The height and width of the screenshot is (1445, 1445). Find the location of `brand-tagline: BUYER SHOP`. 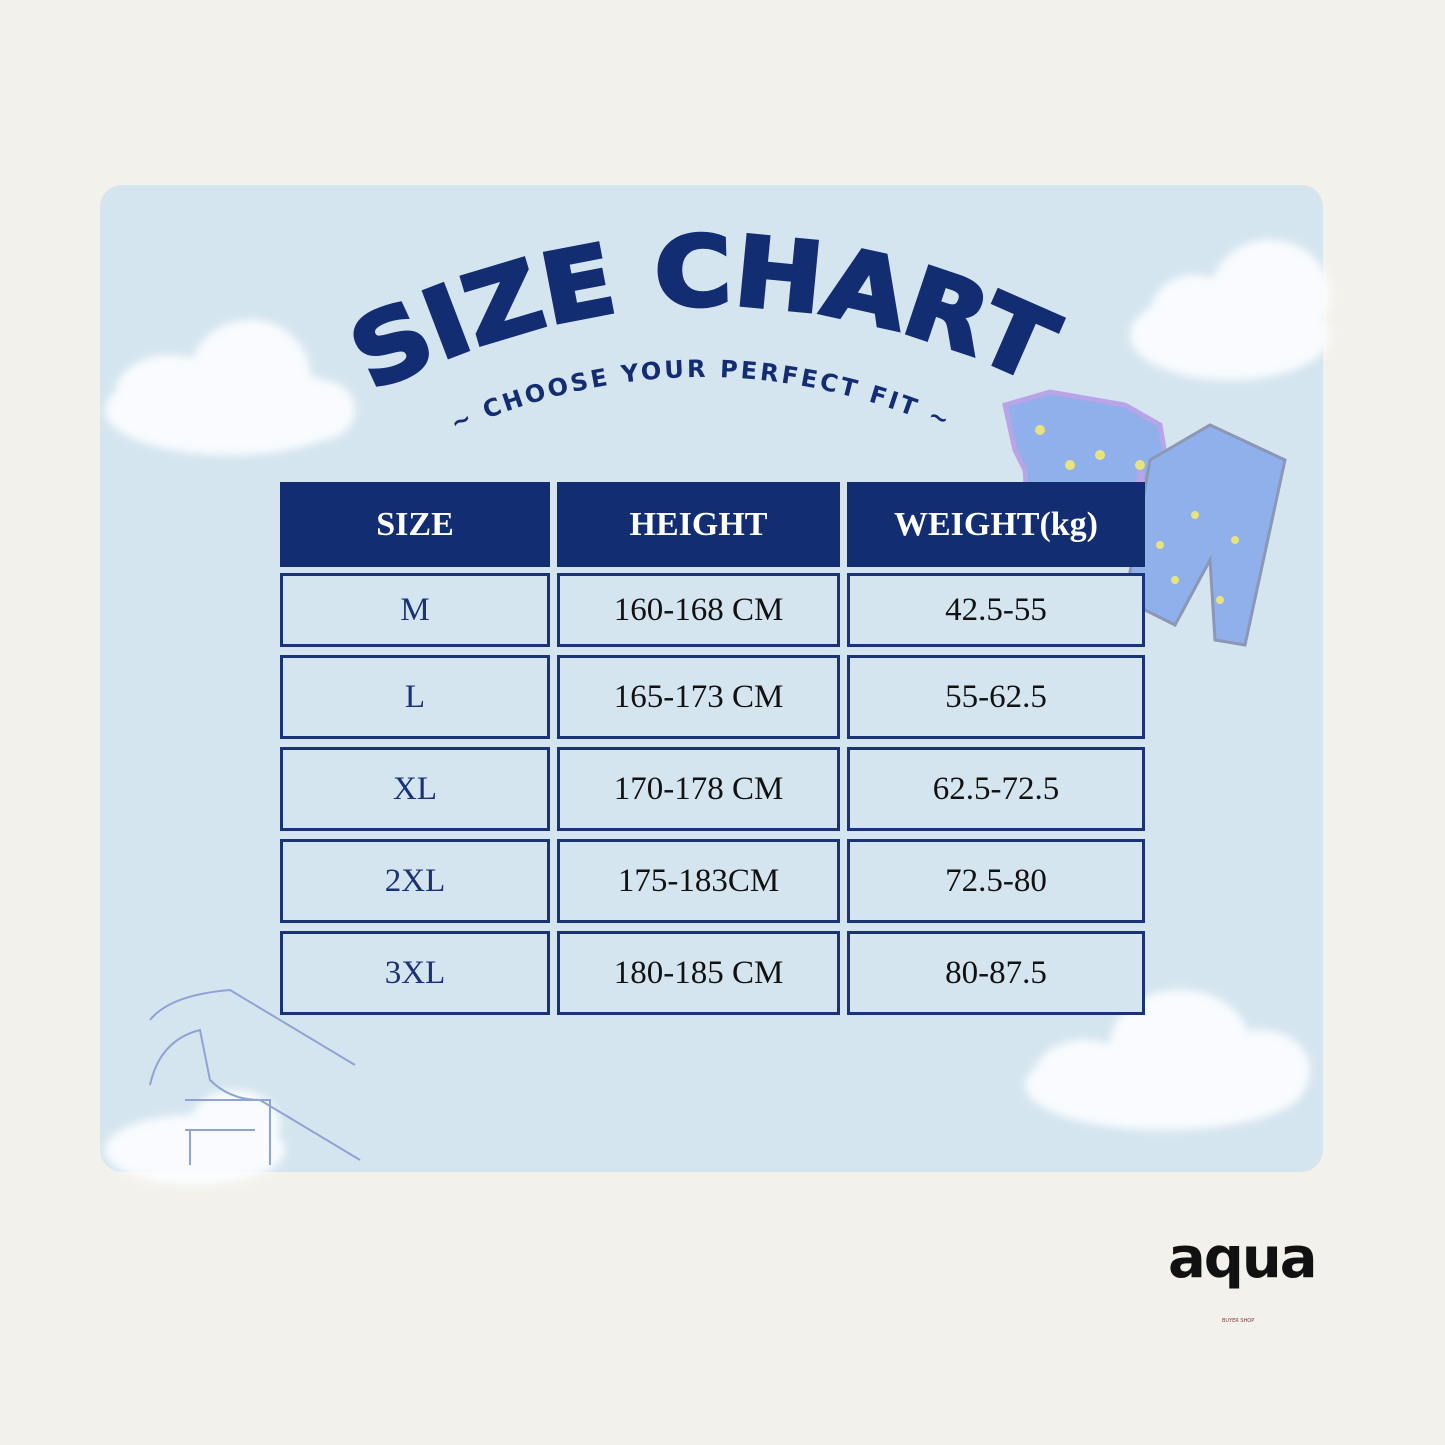

brand-tagline: BUYER SHOP is located at coordinates (1238, 1321).